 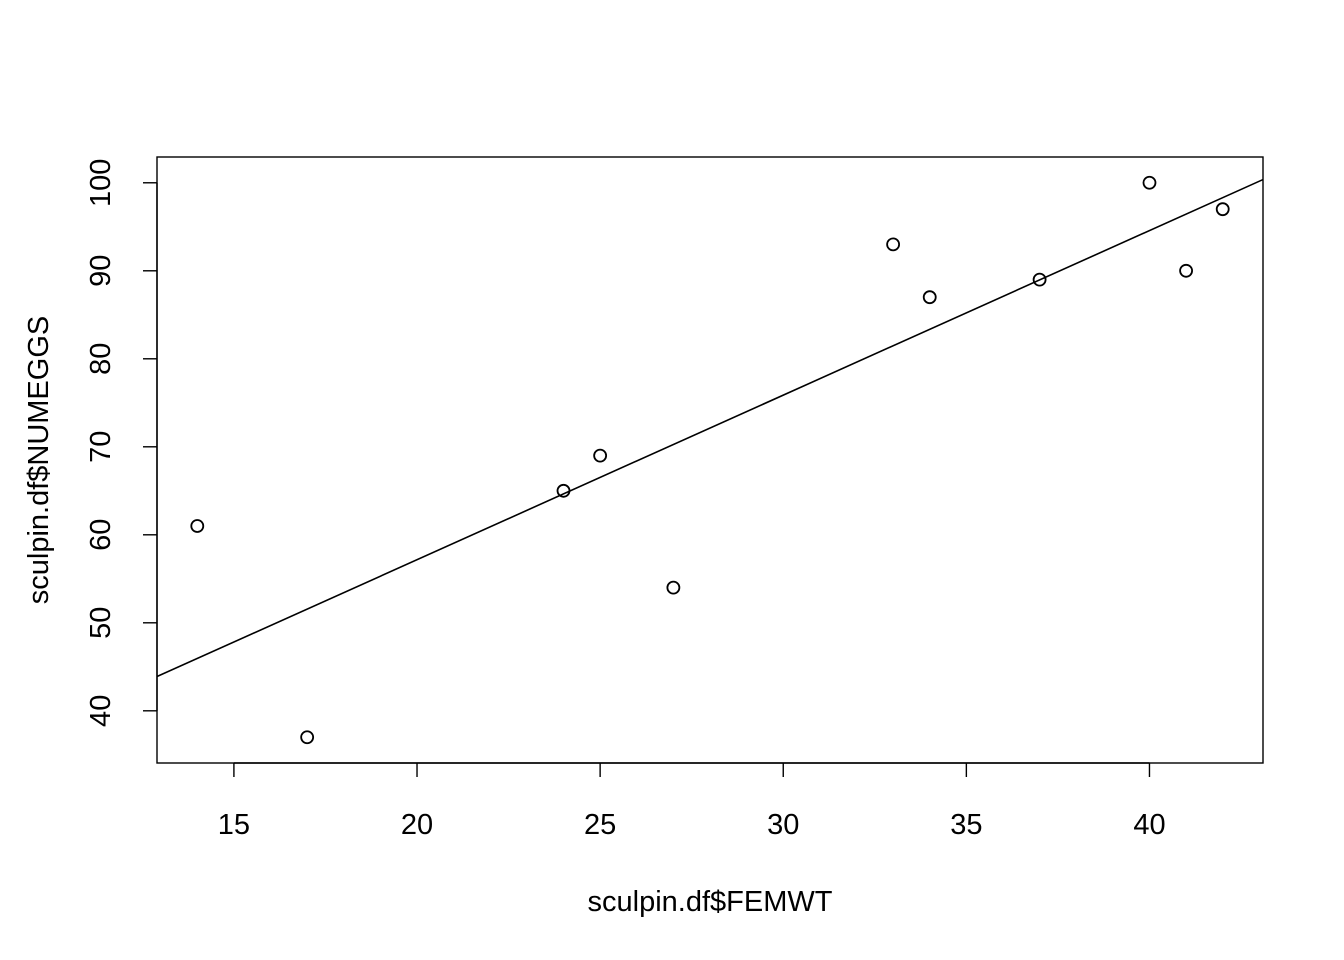 What do you see at coordinates (710, 902) in the screenshot?
I see `x-axis-label: sculpin.df$FEMWT` at bounding box center [710, 902].